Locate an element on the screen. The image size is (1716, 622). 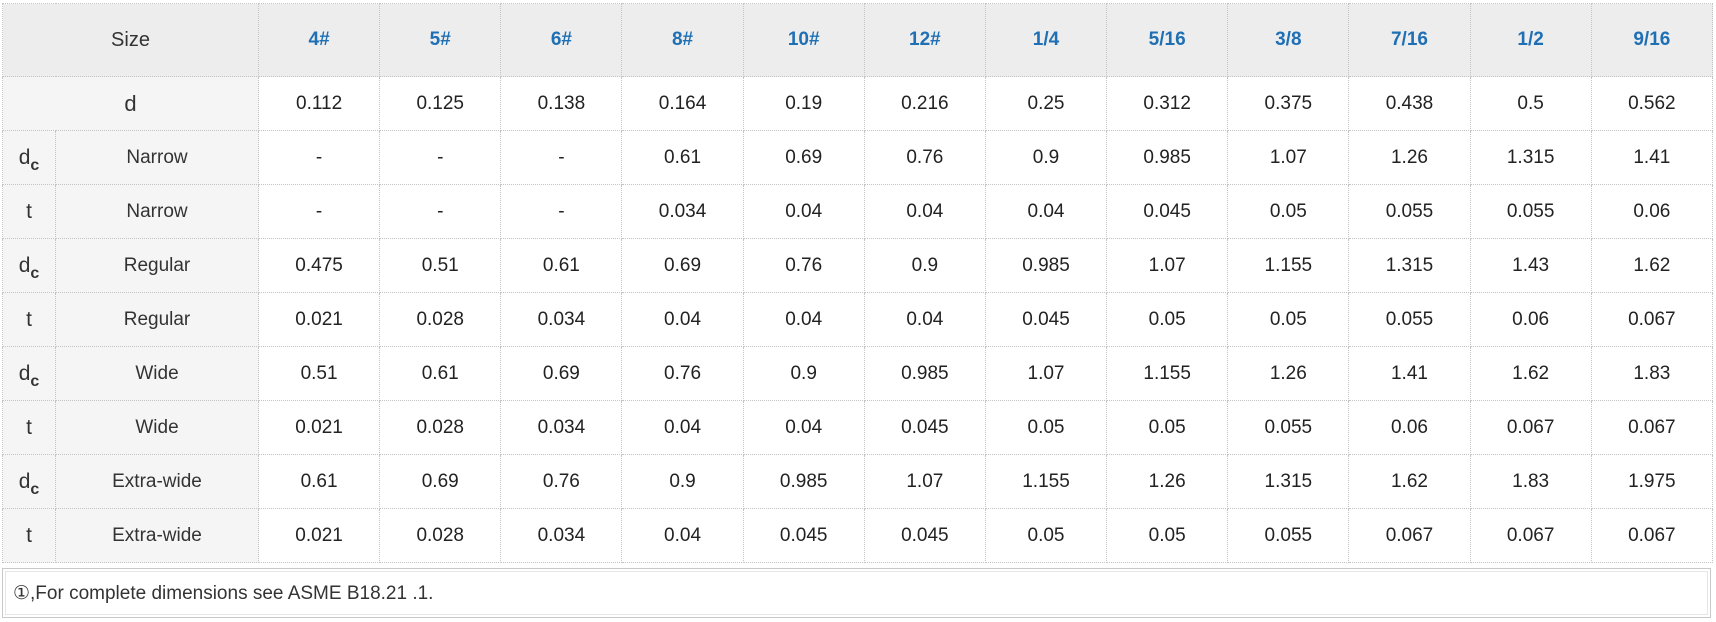
table-cell: 1.83 is located at coordinates (1652, 373).